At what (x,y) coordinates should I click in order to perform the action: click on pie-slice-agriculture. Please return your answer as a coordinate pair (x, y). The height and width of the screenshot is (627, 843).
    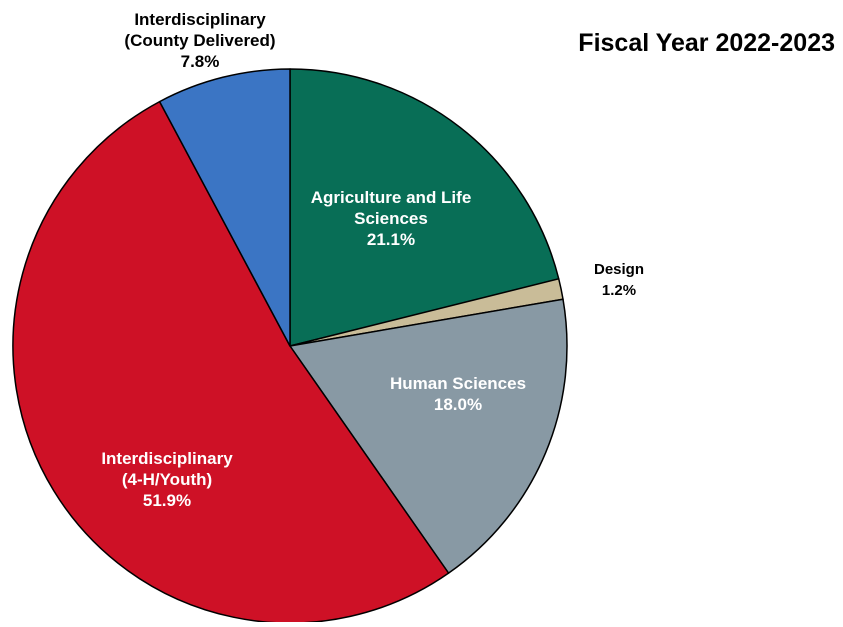
    Looking at the image, I should click on (424, 207).